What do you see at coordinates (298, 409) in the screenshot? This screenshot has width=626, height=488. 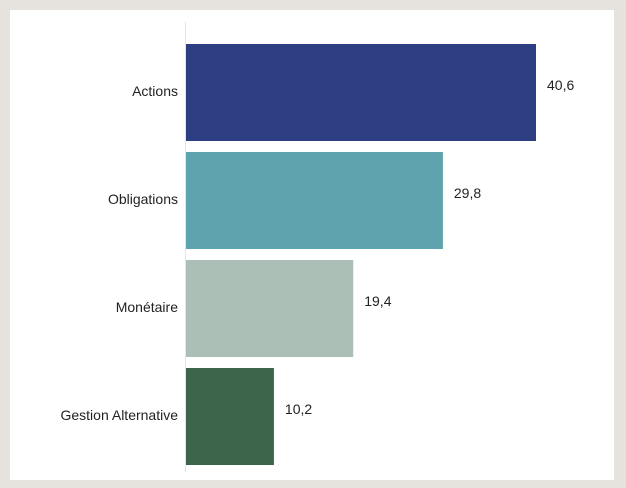 I see `value-label: 10,2` at bounding box center [298, 409].